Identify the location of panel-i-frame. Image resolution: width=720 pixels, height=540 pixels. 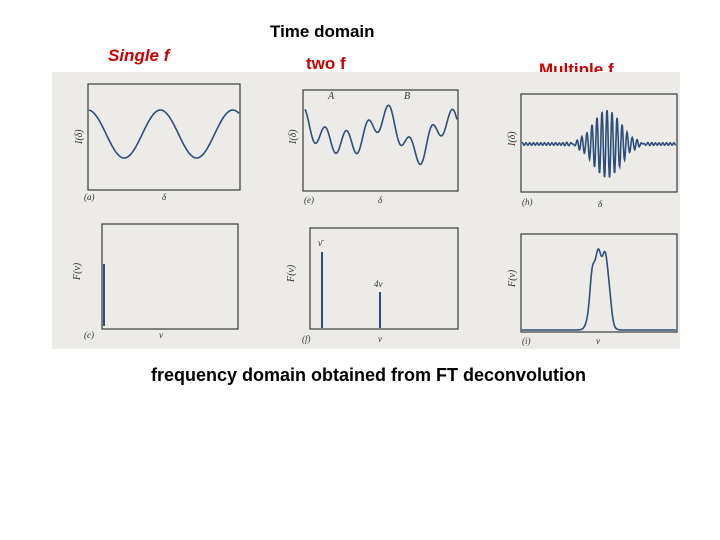
(599, 283).